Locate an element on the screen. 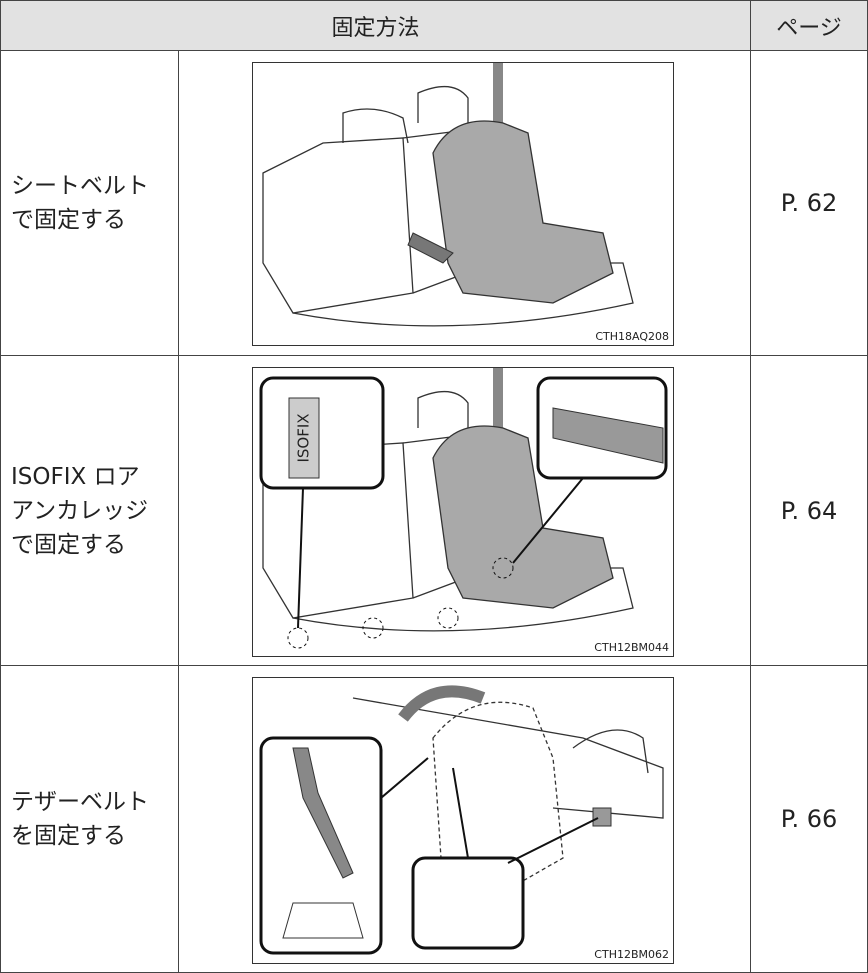 The width and height of the screenshot is (868, 973). header-text: ページ is located at coordinates (809, 28).